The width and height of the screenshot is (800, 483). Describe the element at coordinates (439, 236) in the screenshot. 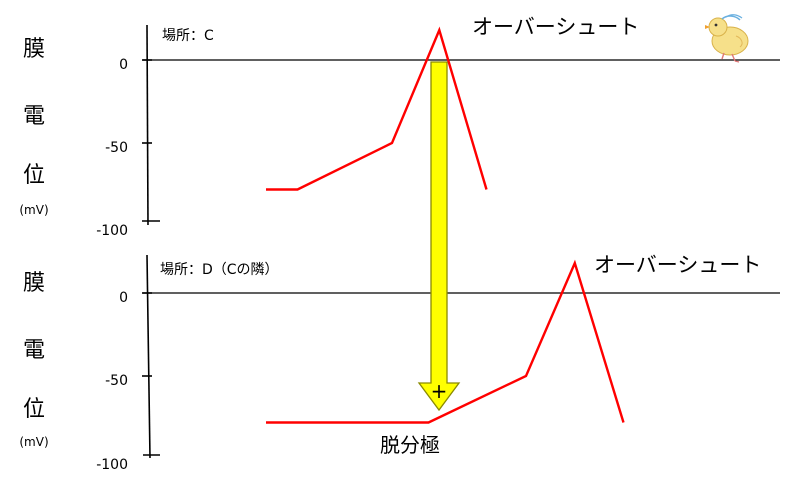

I see `yellow-arrow-shape` at that location.